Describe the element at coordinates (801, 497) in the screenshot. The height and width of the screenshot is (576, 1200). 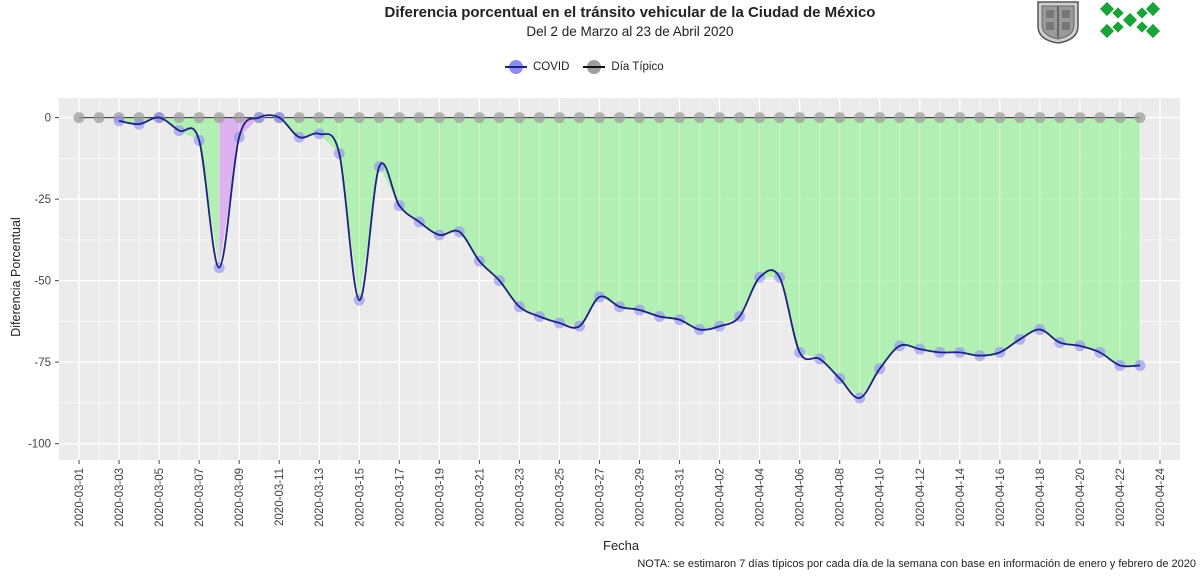
I see `x-tick-label: 2020-04-06` at that location.